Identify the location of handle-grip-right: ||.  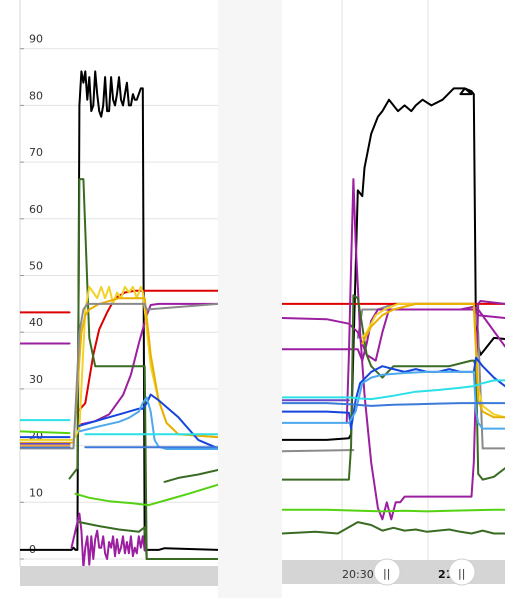
(461, 573).